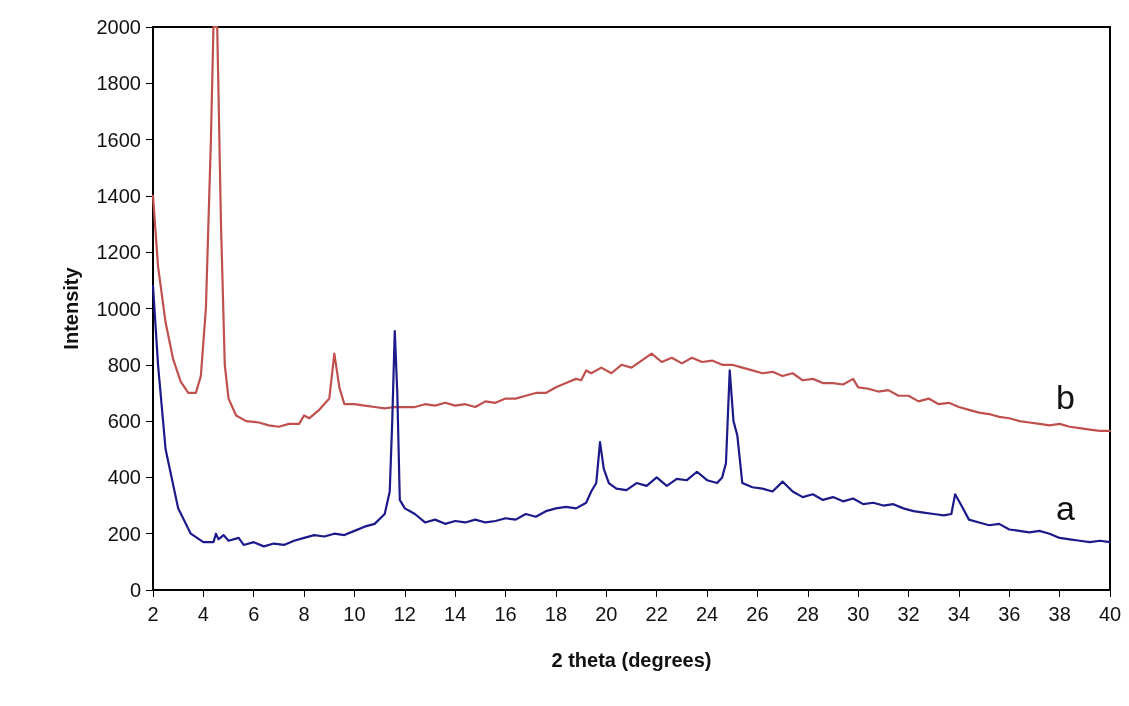  What do you see at coordinates (203, 614) in the screenshot?
I see `x-tick-label: 4` at bounding box center [203, 614].